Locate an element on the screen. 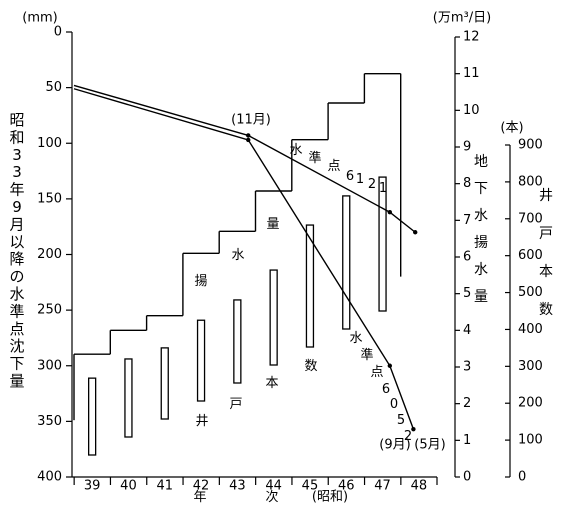  annotation: (5月) is located at coordinates (429, 445).